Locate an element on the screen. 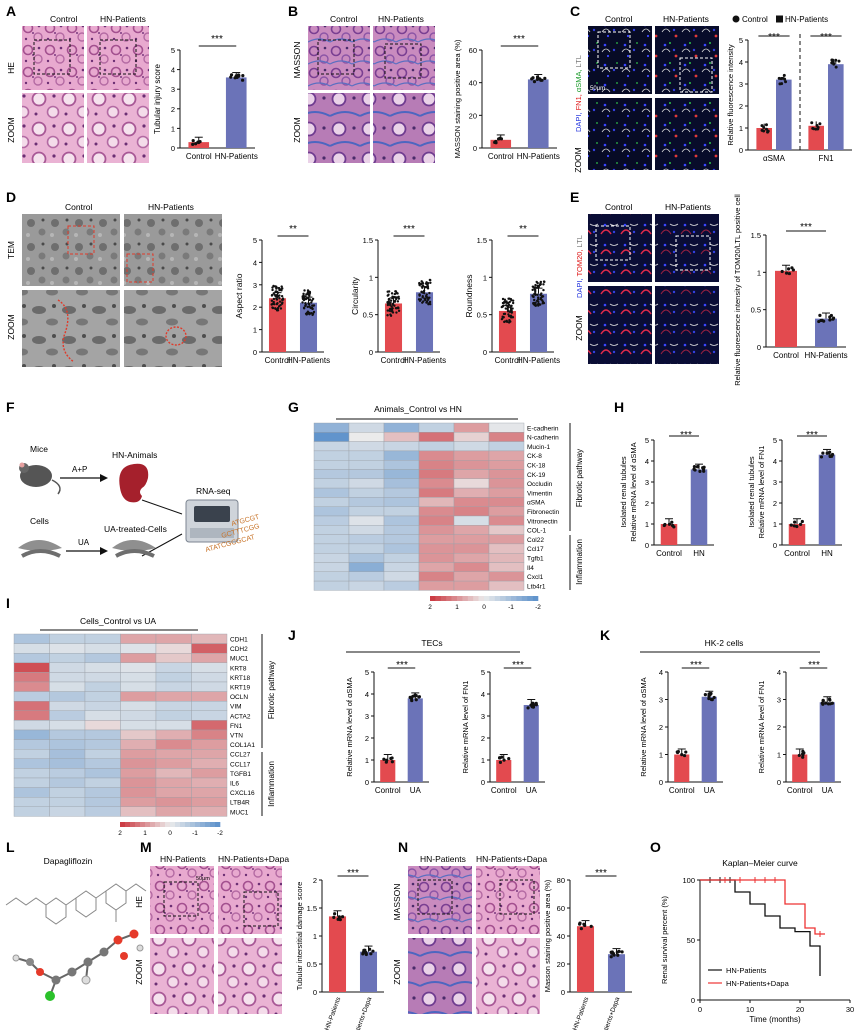  panel-letter: N is located at coordinates (403, 847).